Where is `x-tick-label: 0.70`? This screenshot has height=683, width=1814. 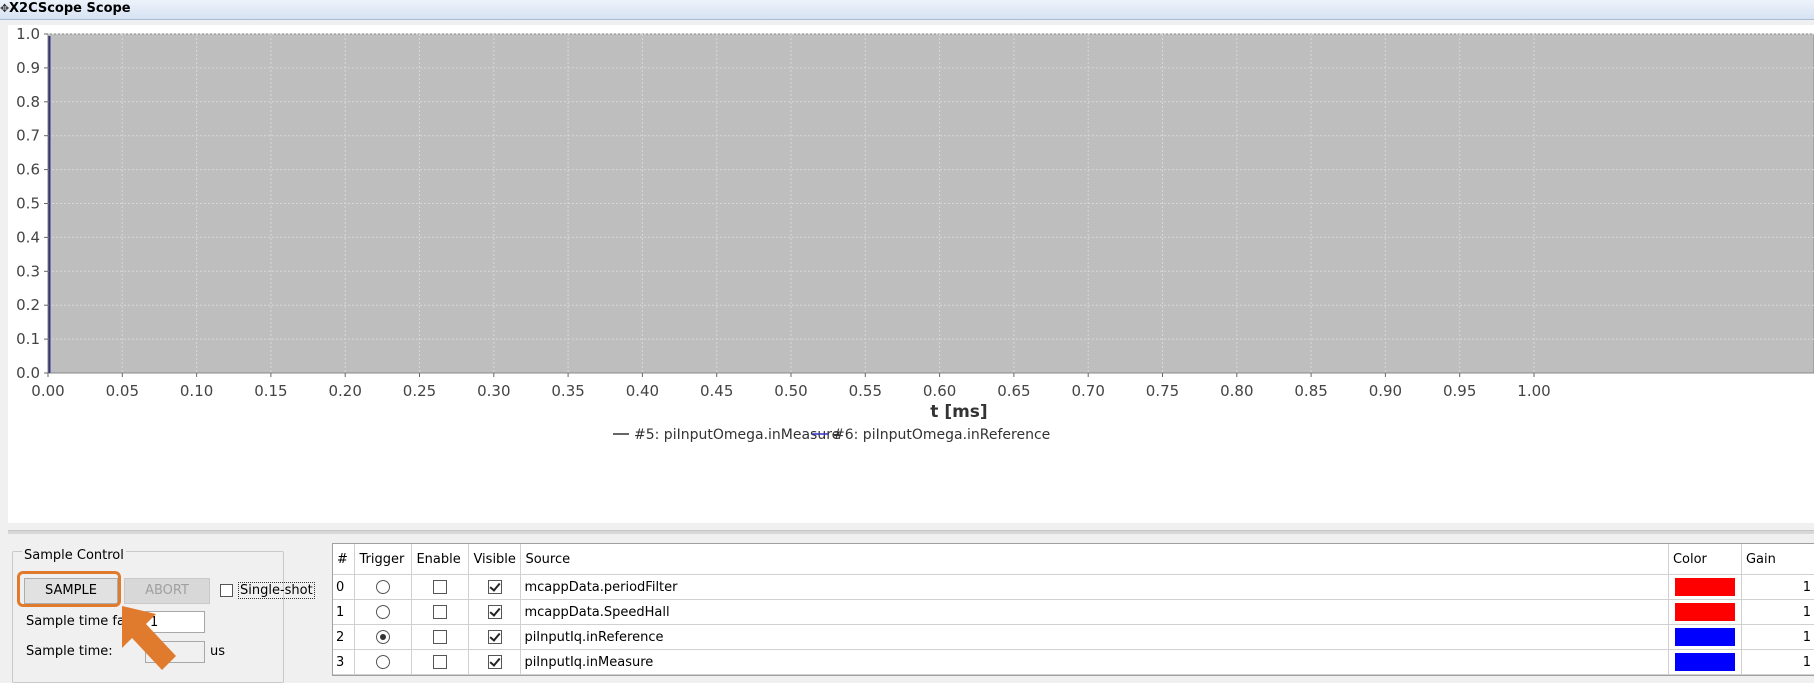
x-tick-label: 0.70 is located at coordinates (1087, 391).